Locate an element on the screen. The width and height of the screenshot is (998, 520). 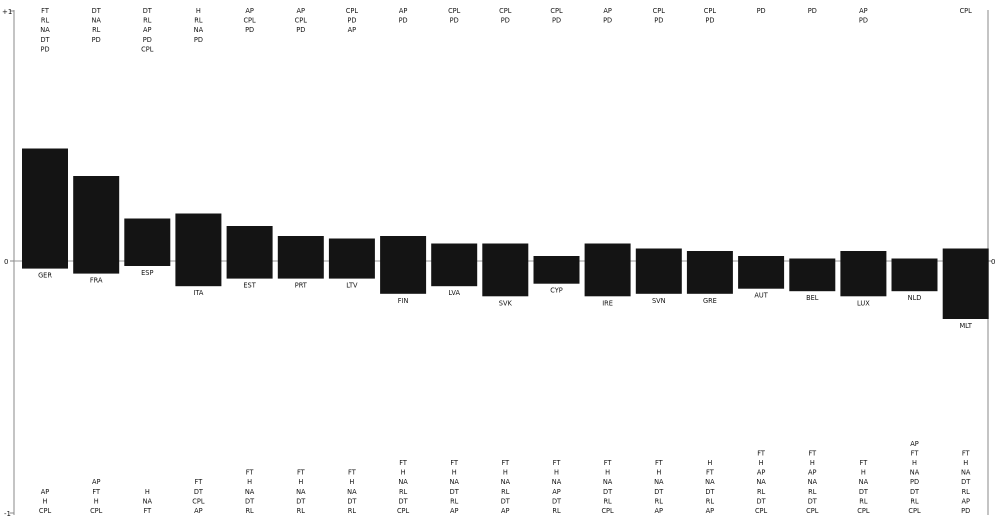
bottom-label-lux-2: NA is located at coordinates (864, 482).